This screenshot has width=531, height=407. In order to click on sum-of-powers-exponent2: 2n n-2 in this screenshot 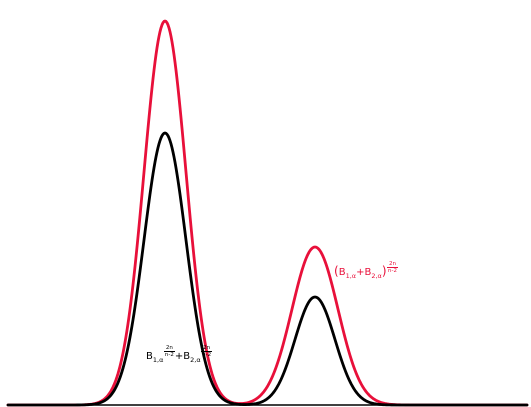, I will do `click(207, 351)`.